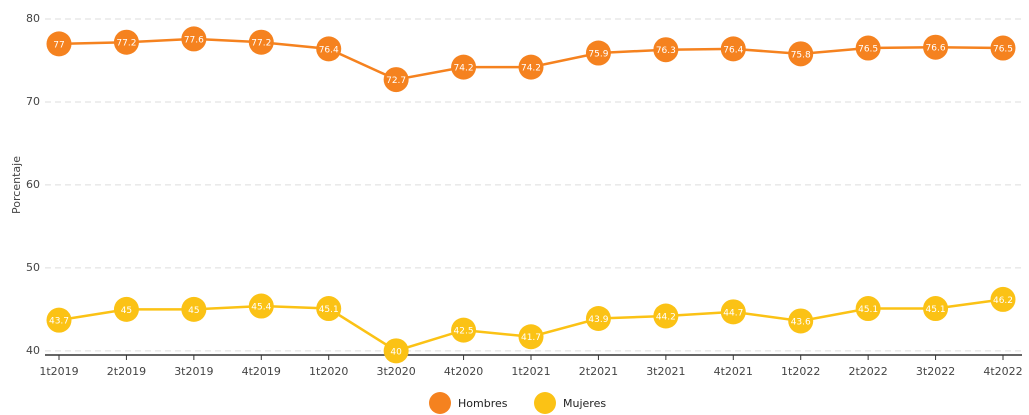 The image size is (1029, 415). I want to click on data-label: 75.8, so click(801, 55).